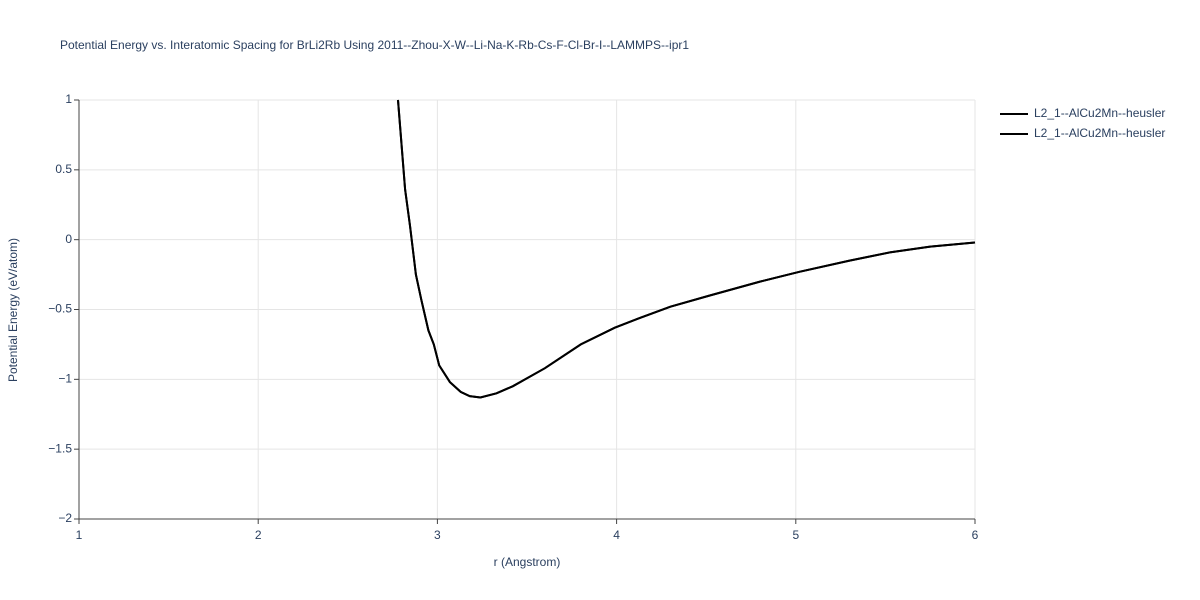 The height and width of the screenshot is (600, 1200). What do you see at coordinates (68, 239) in the screenshot?
I see `y-tick-label: 0` at bounding box center [68, 239].